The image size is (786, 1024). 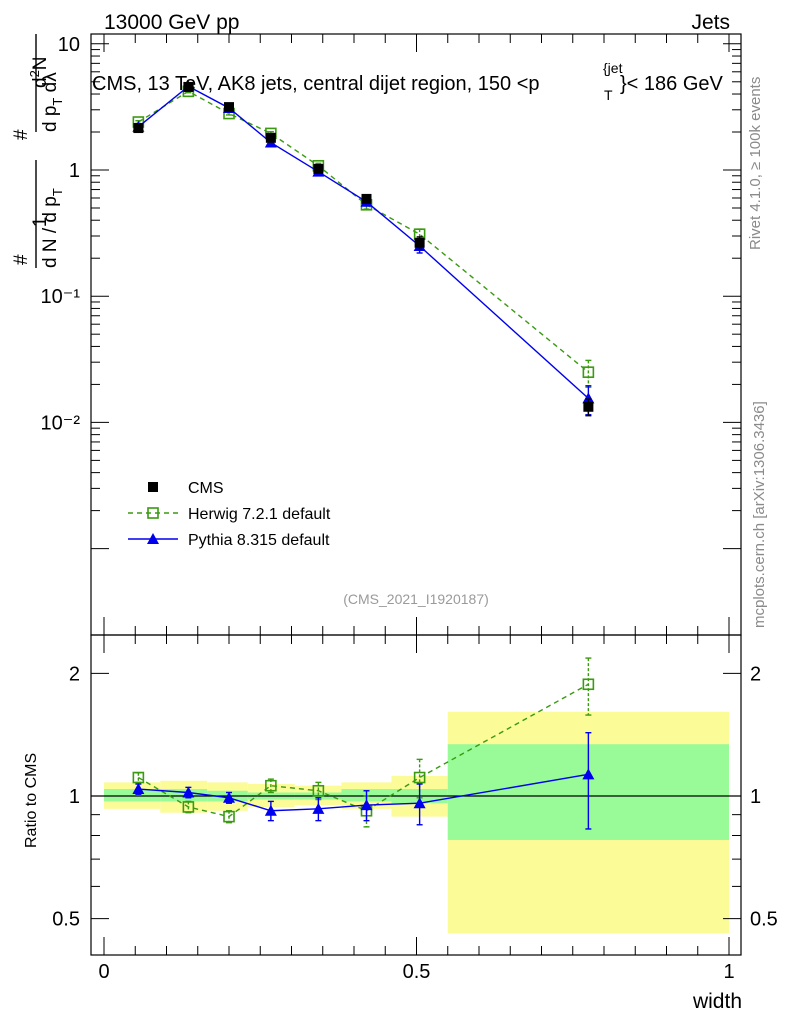 I want to click on svg-text: d pT dλ, so click(x=52, y=102).